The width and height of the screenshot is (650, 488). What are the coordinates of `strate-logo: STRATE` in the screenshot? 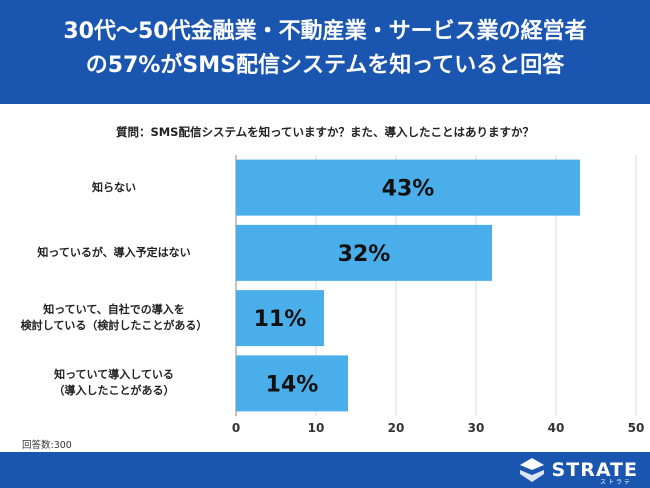 It's located at (578, 470).